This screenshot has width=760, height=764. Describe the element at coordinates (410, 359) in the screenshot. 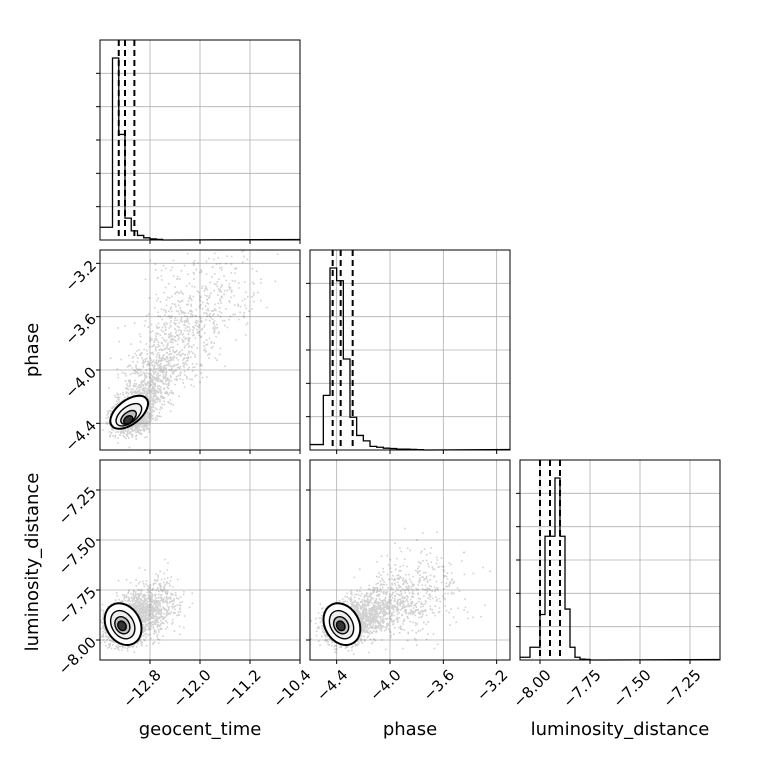

I see `histogram-step` at that location.